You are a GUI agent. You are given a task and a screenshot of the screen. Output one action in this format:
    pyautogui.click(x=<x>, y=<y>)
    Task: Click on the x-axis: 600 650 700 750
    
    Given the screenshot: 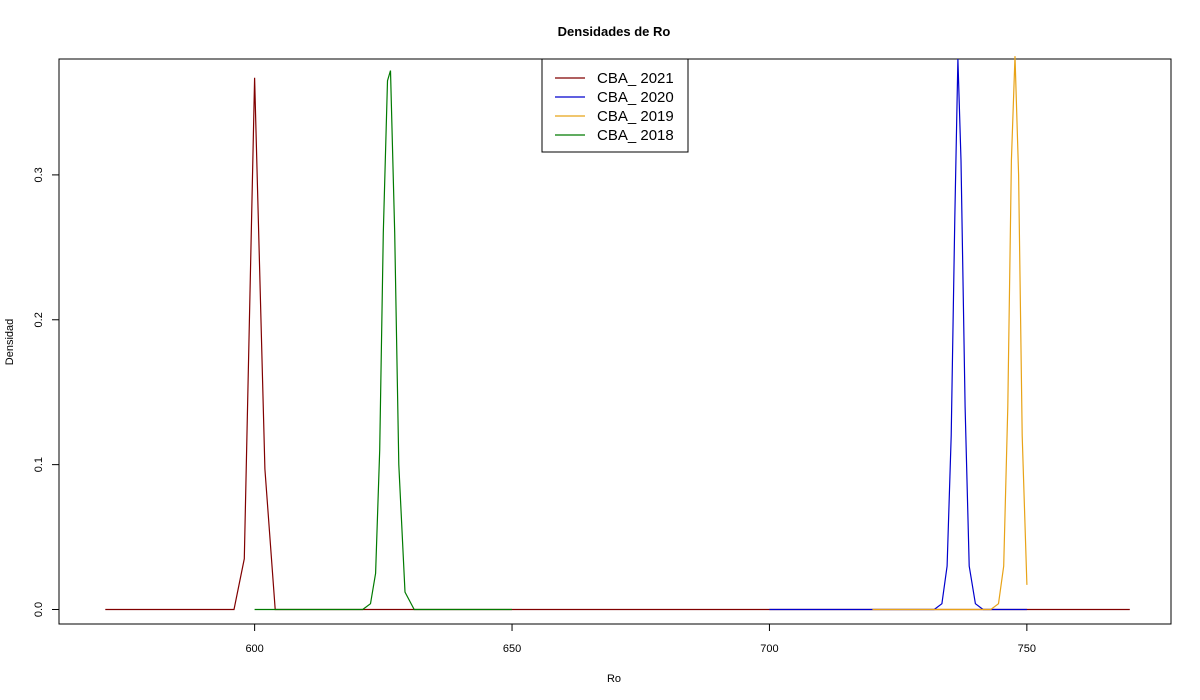 What is the action you would take?
    pyautogui.click(x=640, y=639)
    